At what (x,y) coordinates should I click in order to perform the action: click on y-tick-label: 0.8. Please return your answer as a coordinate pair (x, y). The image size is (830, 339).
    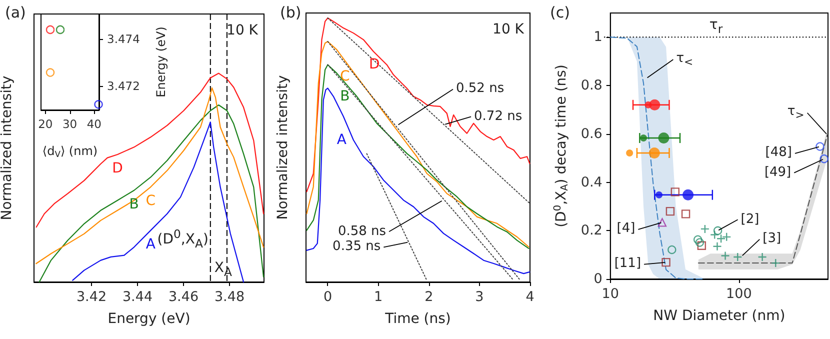
    Looking at the image, I should click on (591, 86).